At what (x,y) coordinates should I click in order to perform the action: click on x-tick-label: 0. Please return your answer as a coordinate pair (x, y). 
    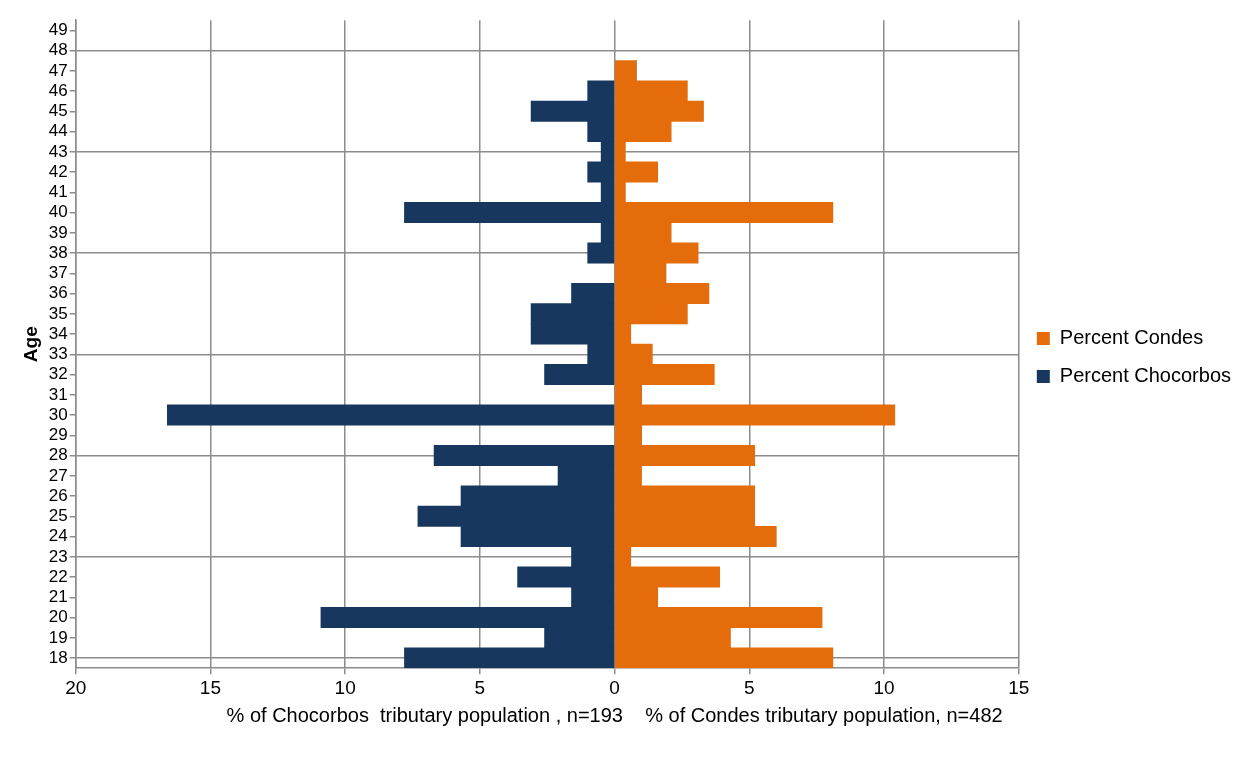
    Looking at the image, I should click on (614, 687).